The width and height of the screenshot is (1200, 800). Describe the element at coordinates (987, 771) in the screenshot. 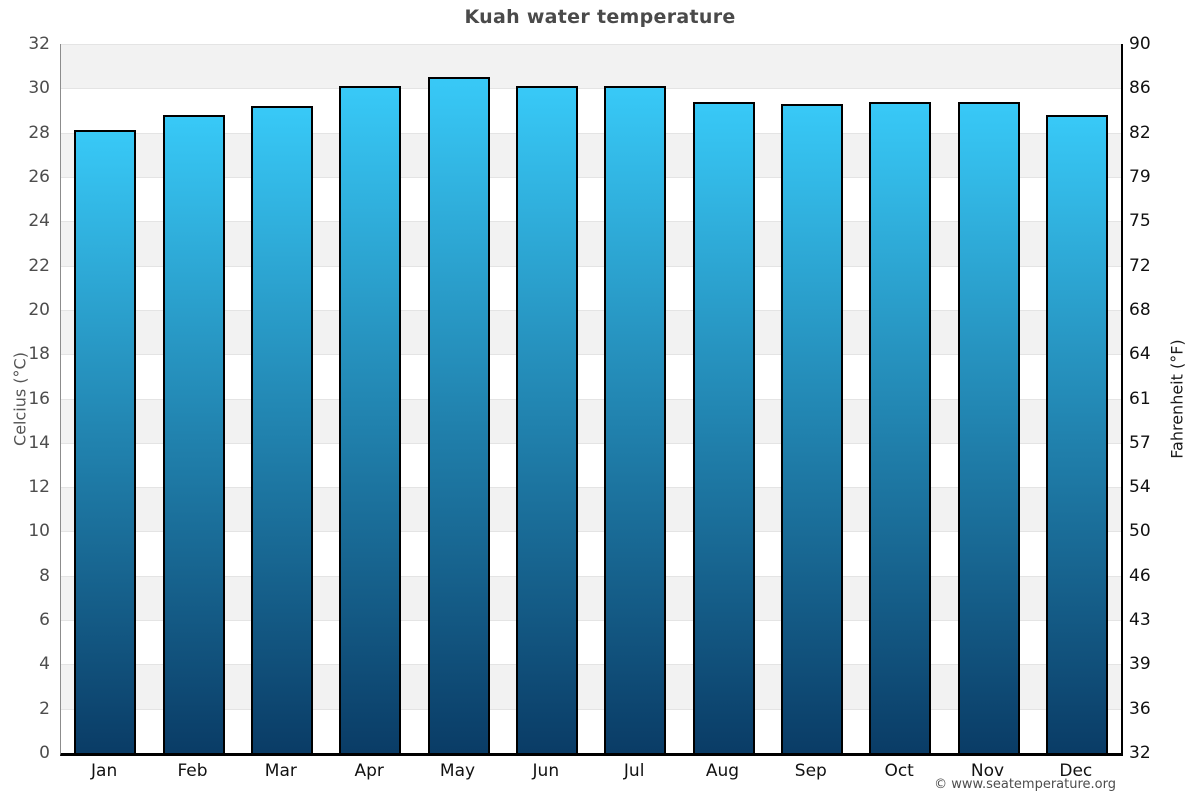

I see `x-tick-month: Nov` at that location.